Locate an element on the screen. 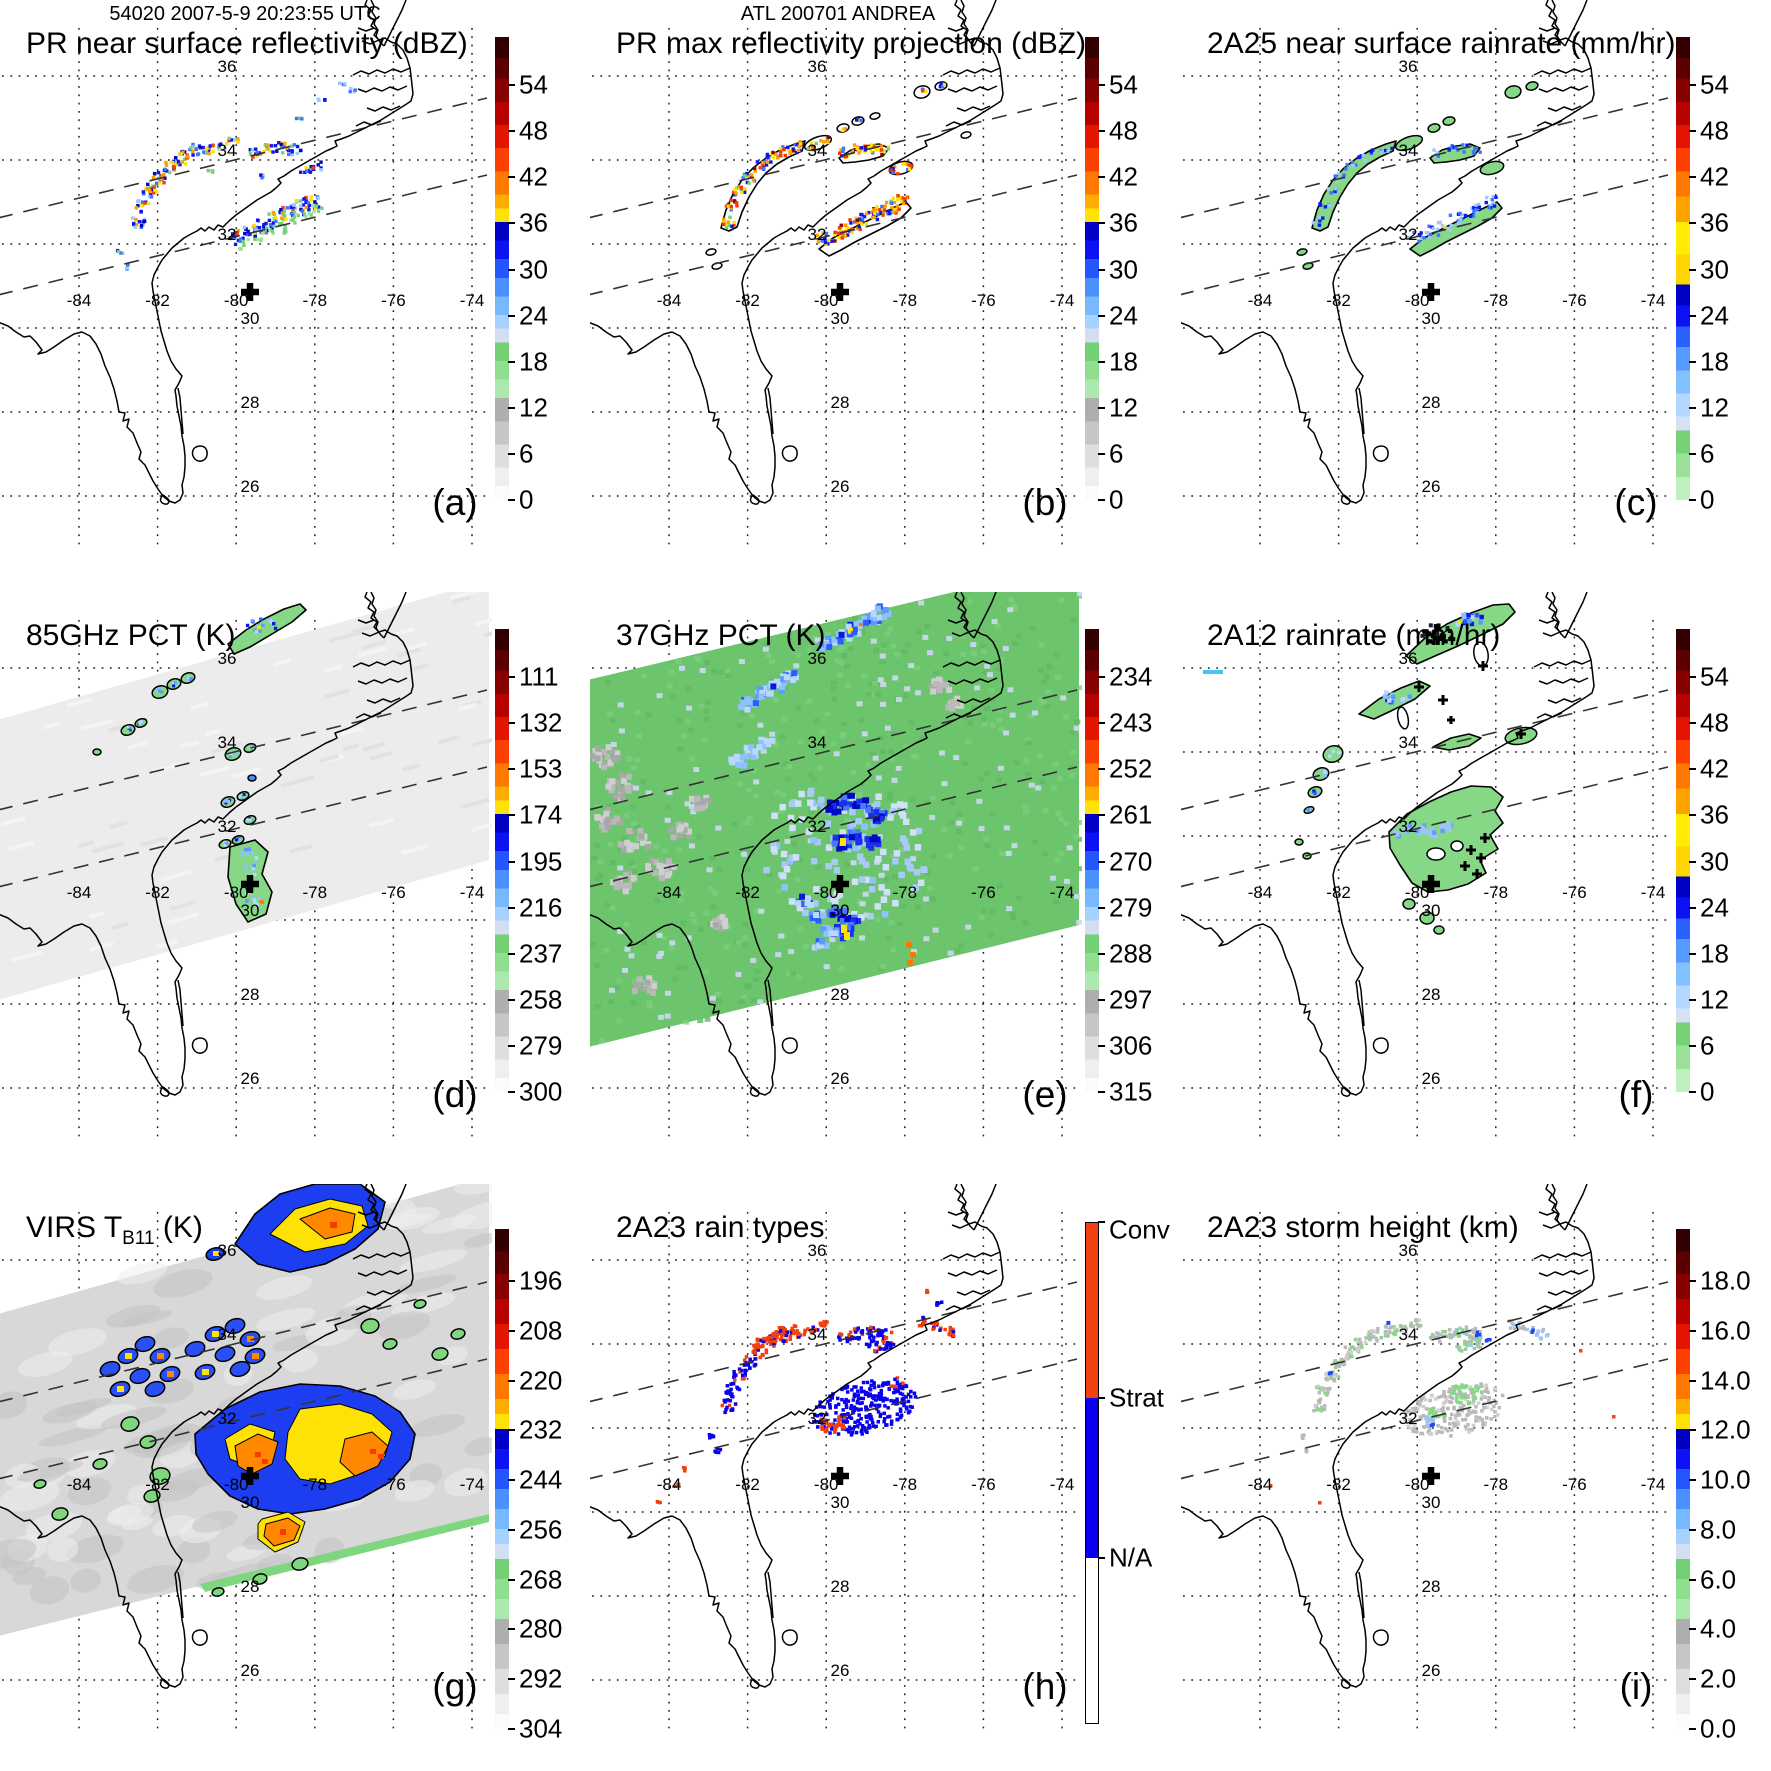  colorbar-tick-label: 174 is located at coordinates (541, 814).